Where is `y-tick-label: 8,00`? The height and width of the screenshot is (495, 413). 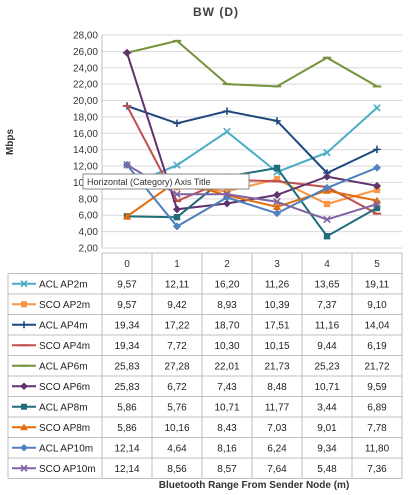 y-tick-label: 8,00 is located at coordinates (89, 199).